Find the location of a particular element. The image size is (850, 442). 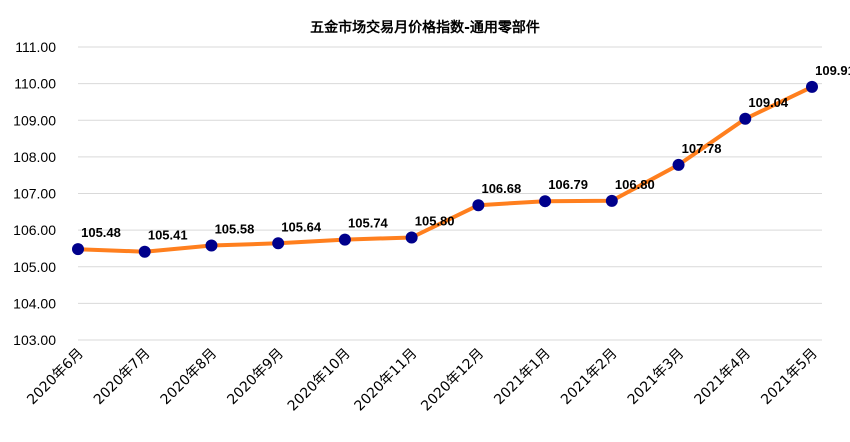

data-label: 105.58 is located at coordinates (235, 229).